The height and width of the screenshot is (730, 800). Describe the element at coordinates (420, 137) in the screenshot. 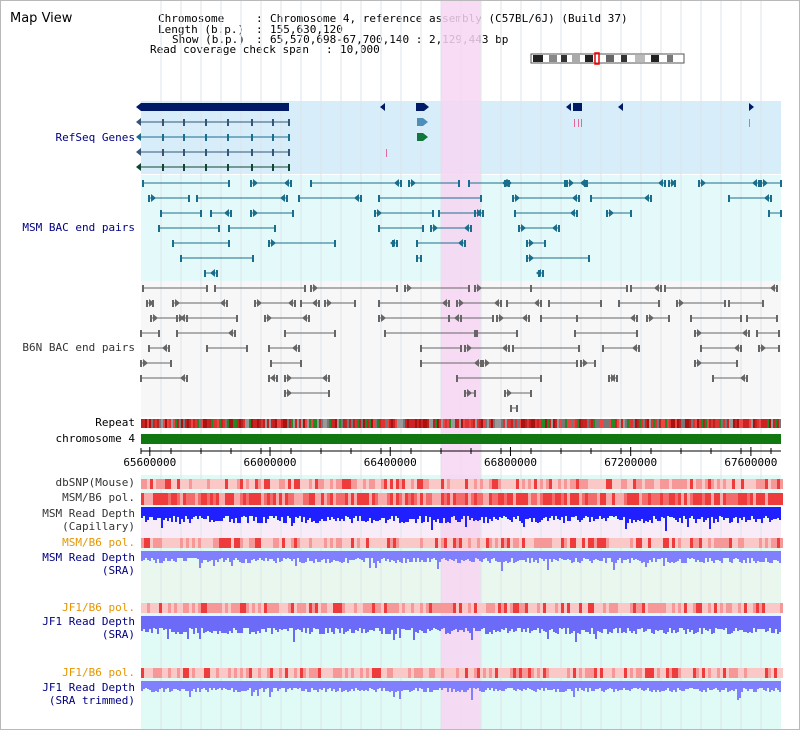

I see `refseq-gene-block` at that location.